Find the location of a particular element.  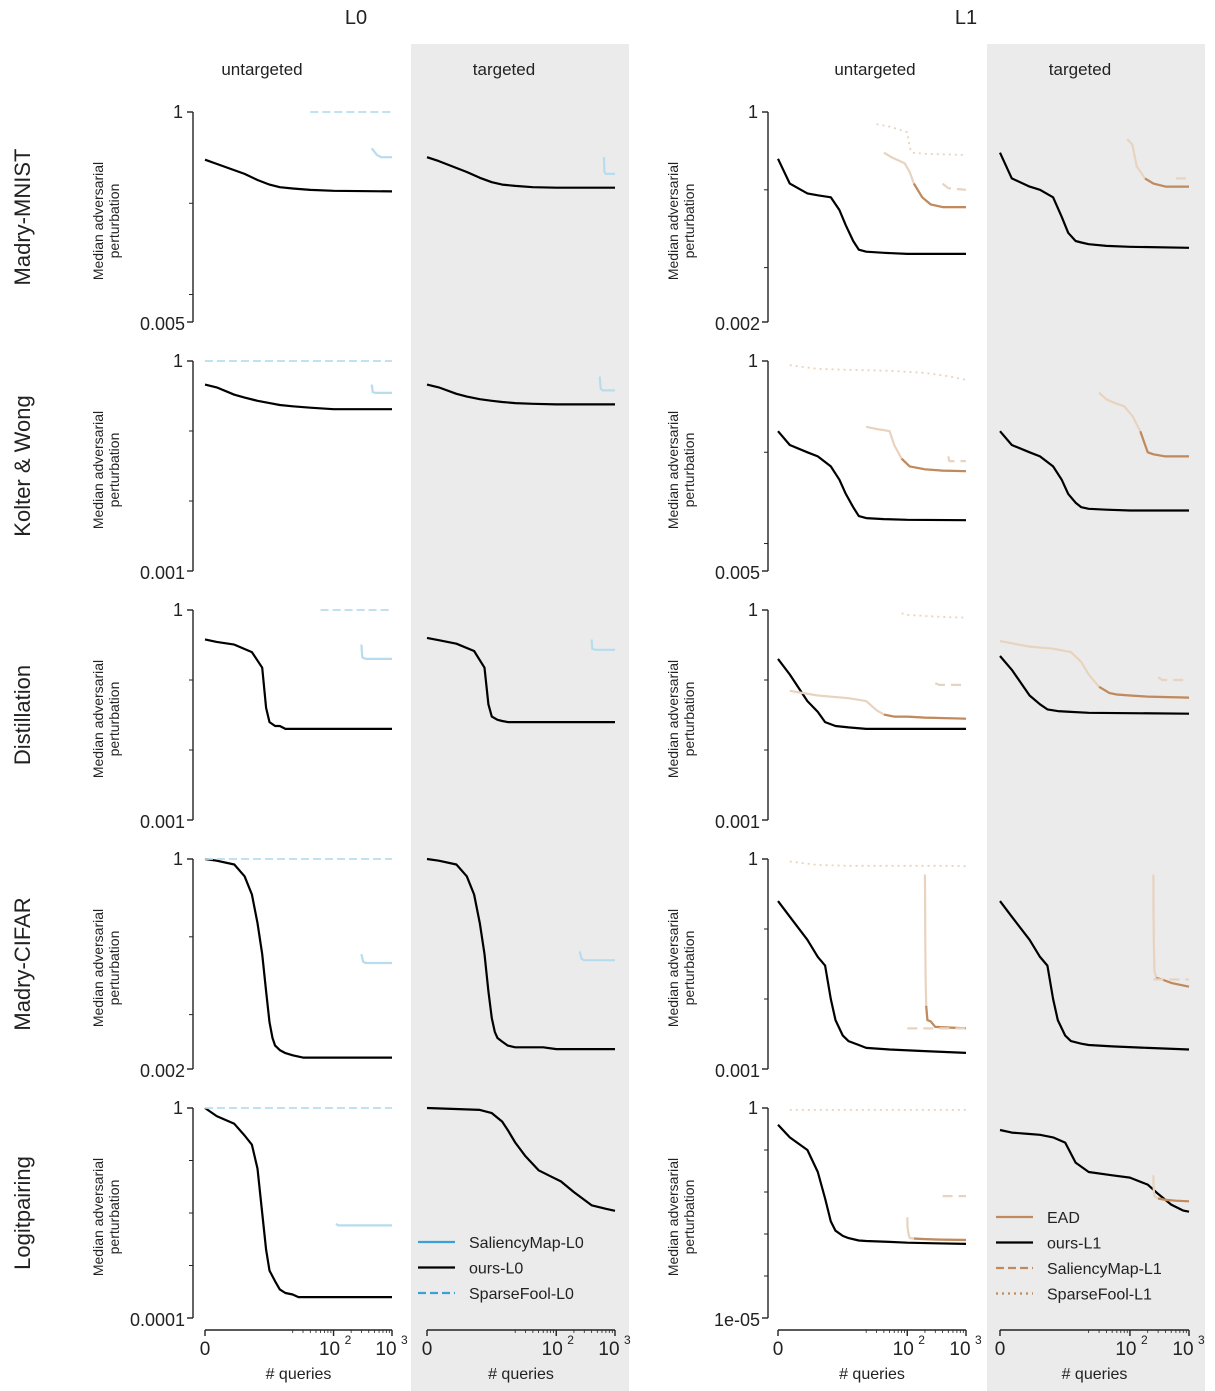

y-tick-label-bottom: 0.001 is located at coordinates (737, 822).